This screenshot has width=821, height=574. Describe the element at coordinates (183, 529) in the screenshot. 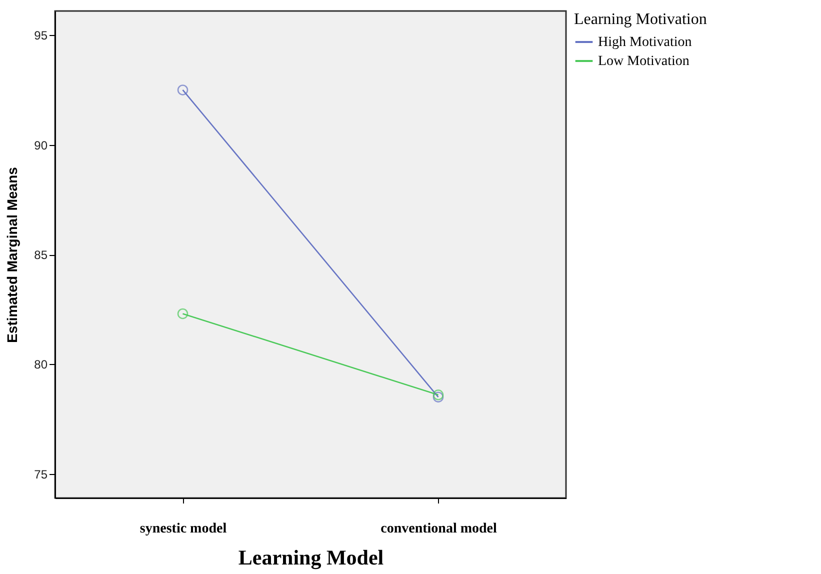

I see `x-tick-label: synestic model` at that location.